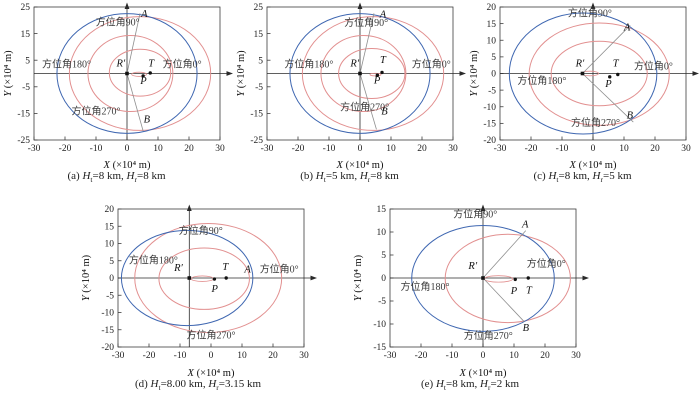  What do you see at coordinates (582, 177) in the screenshot?
I see `caption-c: (c) Ht=8 km, Hr=5 km` at bounding box center [582, 177].